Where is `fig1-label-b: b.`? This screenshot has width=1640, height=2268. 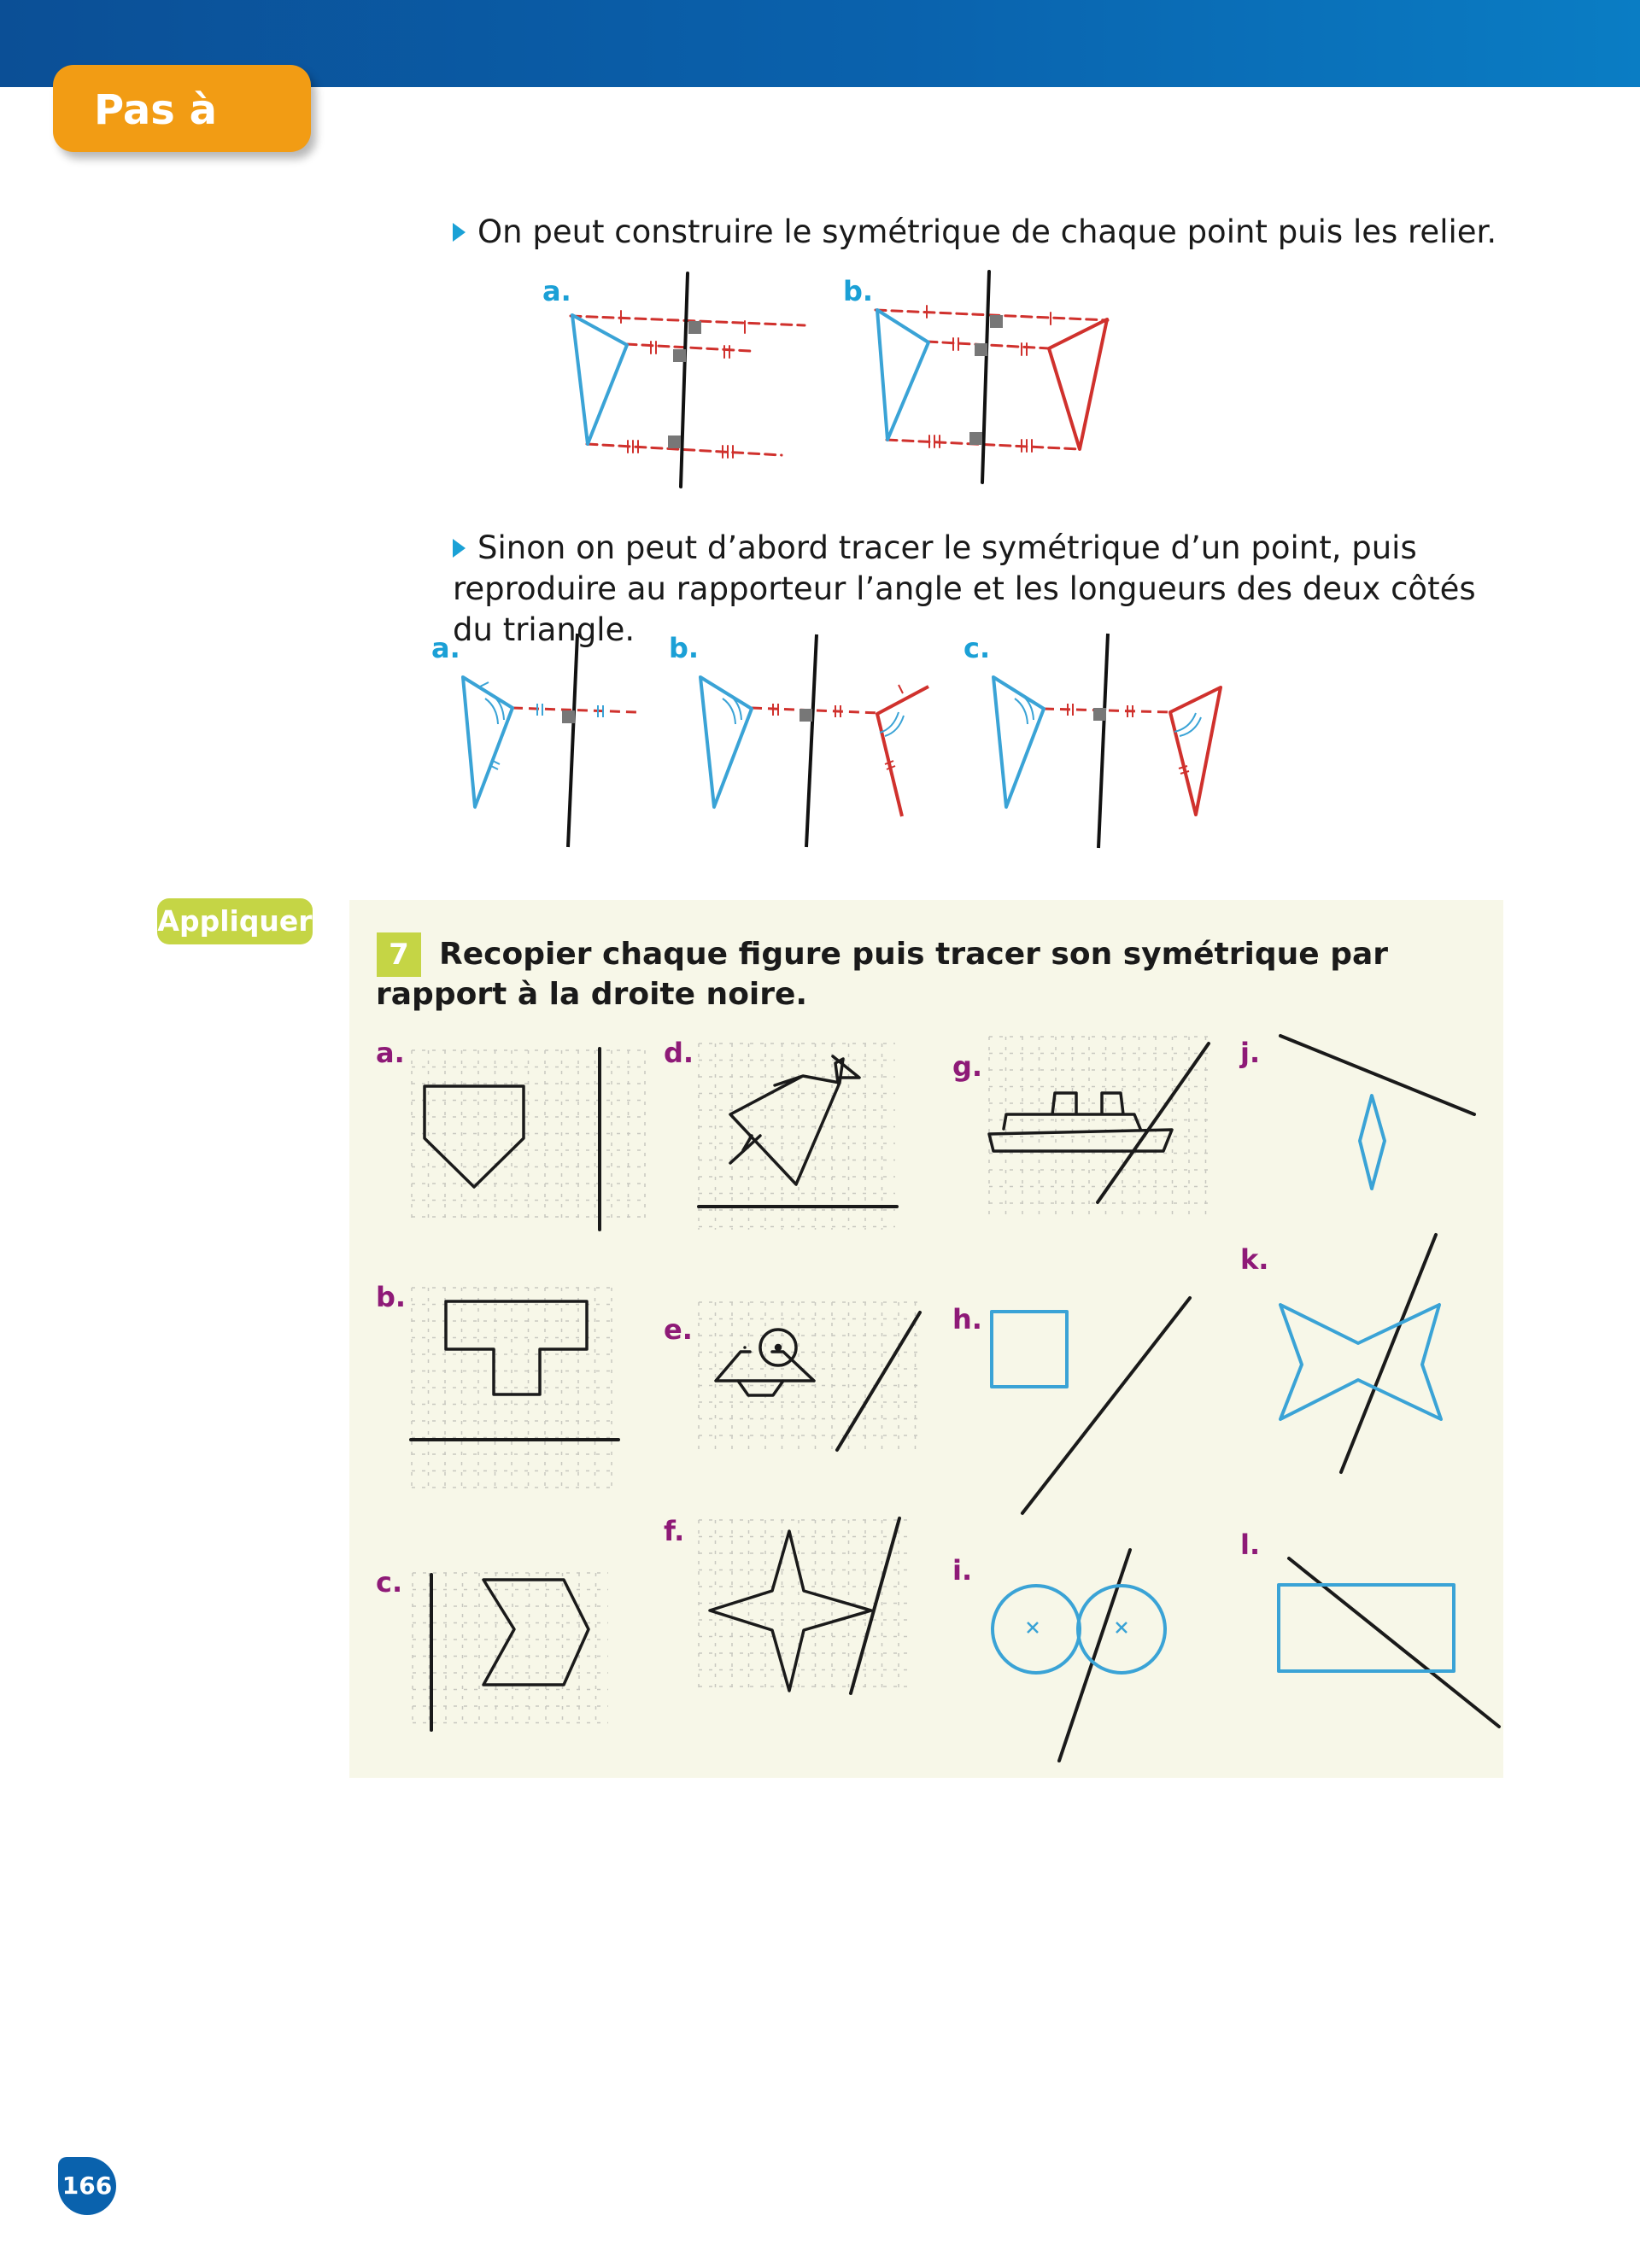
fig1-label-b: b. is located at coordinates (858, 291).